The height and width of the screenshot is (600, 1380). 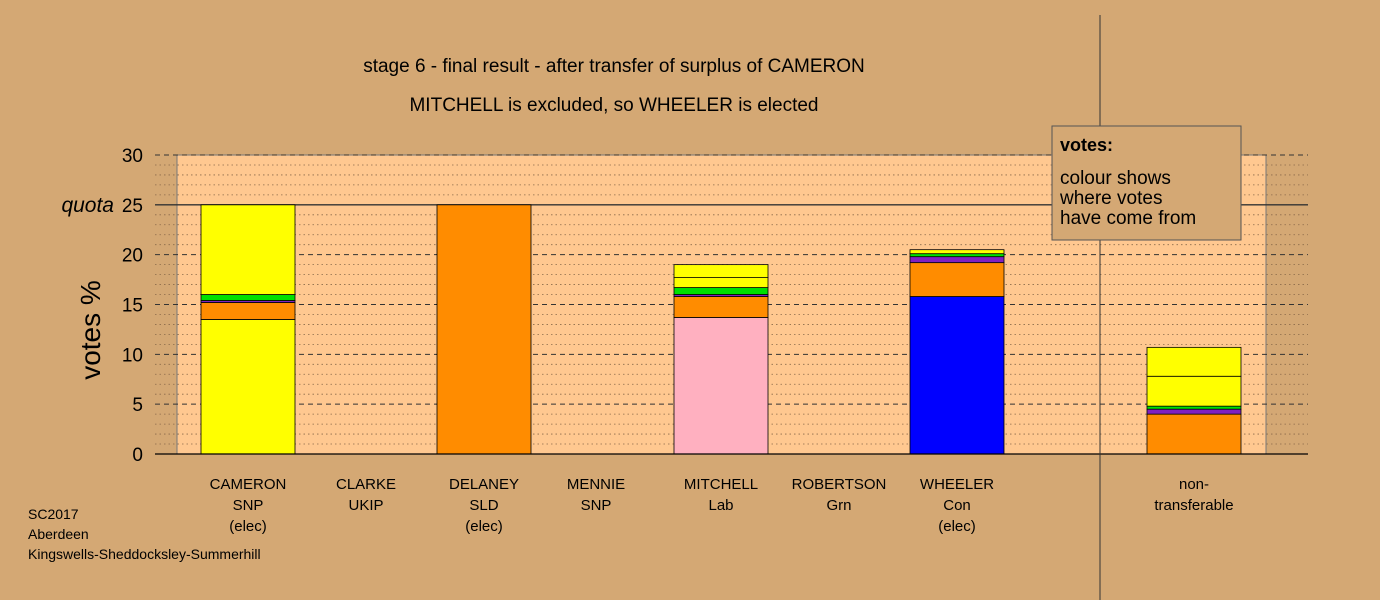 What do you see at coordinates (137, 455) in the screenshot?
I see `y-tick-label: 0` at bounding box center [137, 455].